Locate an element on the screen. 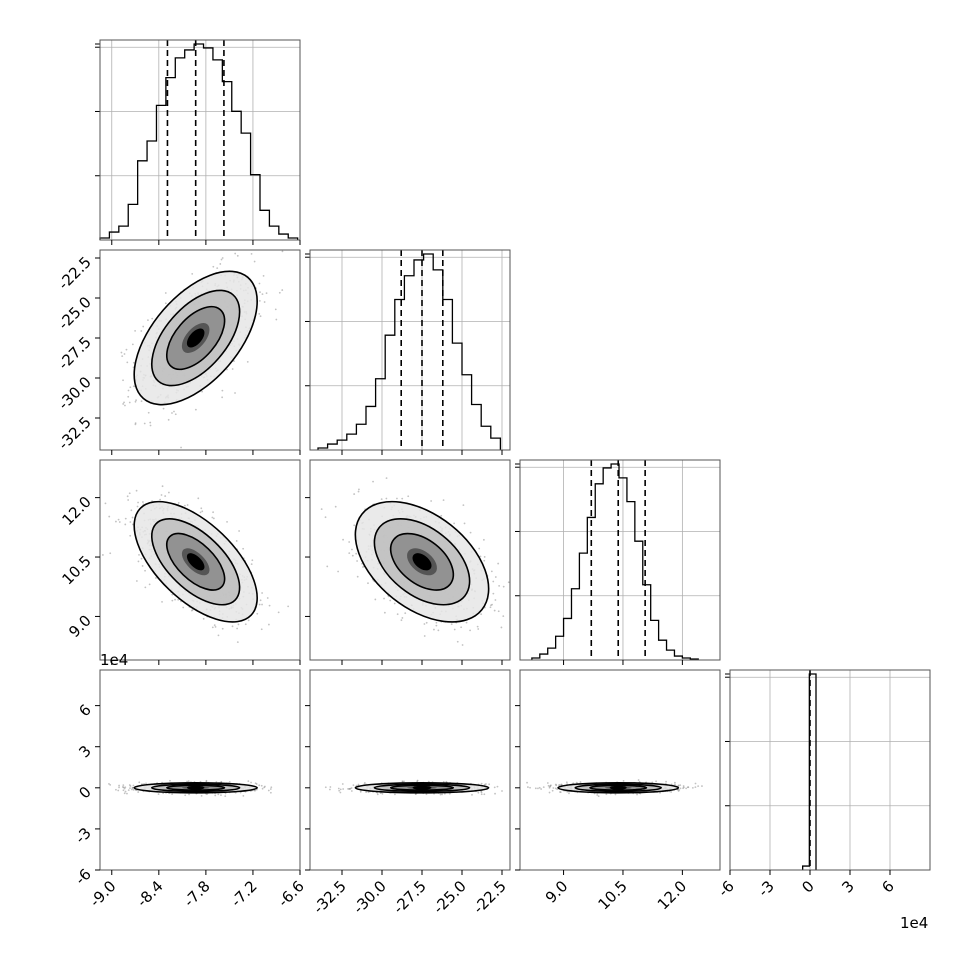 This screenshot has width=970, height=970. x-tick-label: -30.0 is located at coordinates (370, 897).